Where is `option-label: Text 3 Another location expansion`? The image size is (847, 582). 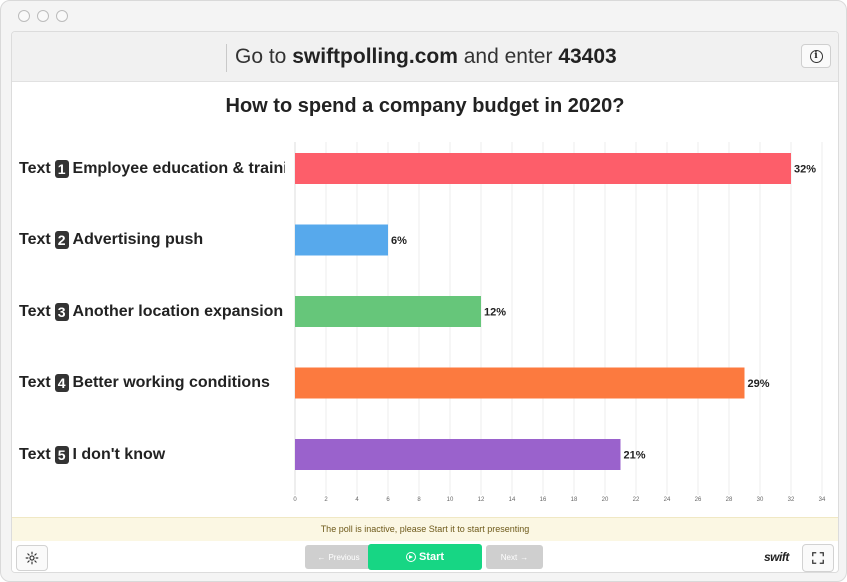
option-label: Text 3 Another location expansion is located at coordinates (152, 312).